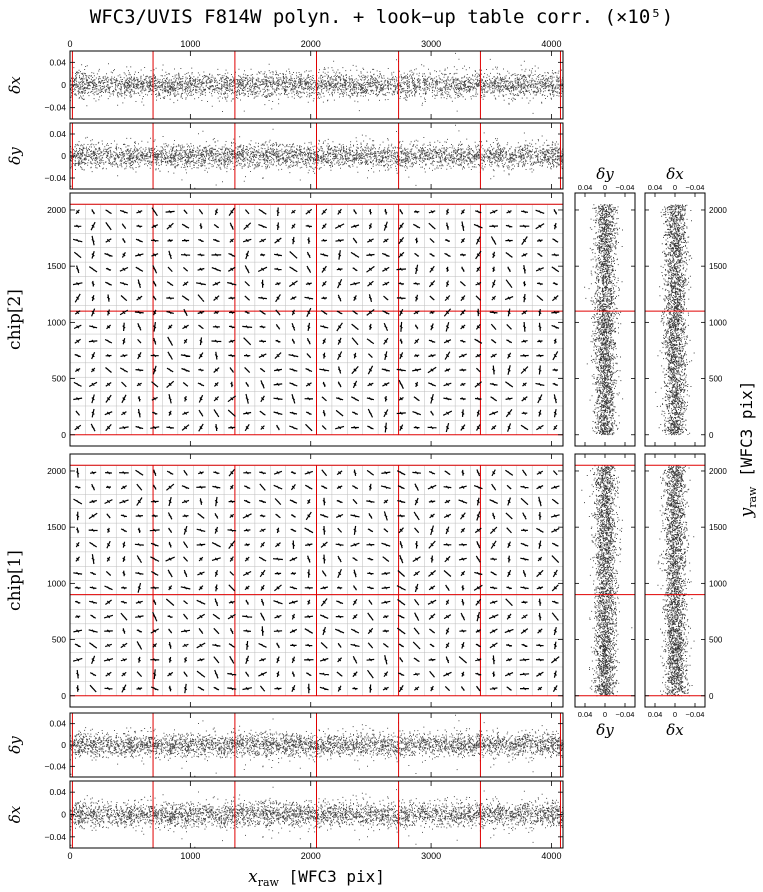 The height and width of the screenshot is (892, 763). What do you see at coordinates (15, 580) in the screenshot?
I see `axis-label: chip[1]` at bounding box center [15, 580].